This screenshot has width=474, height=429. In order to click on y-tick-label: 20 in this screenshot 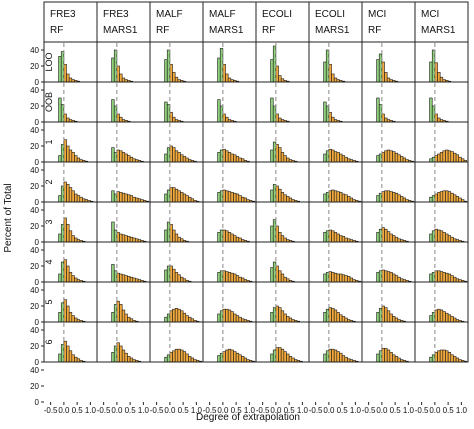, I will do `click(34, 146)`.